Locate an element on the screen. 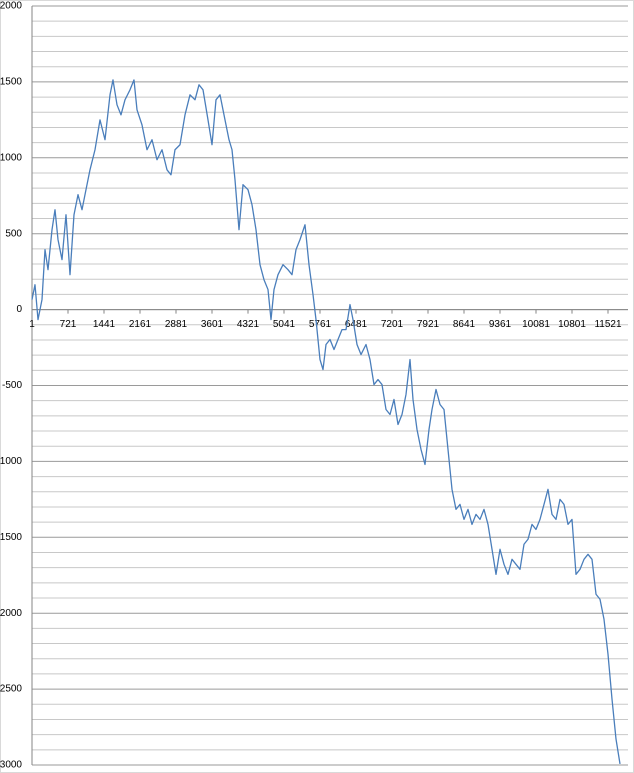 This screenshot has height=773, width=634. x-tick-label: 1 is located at coordinates (32, 324).